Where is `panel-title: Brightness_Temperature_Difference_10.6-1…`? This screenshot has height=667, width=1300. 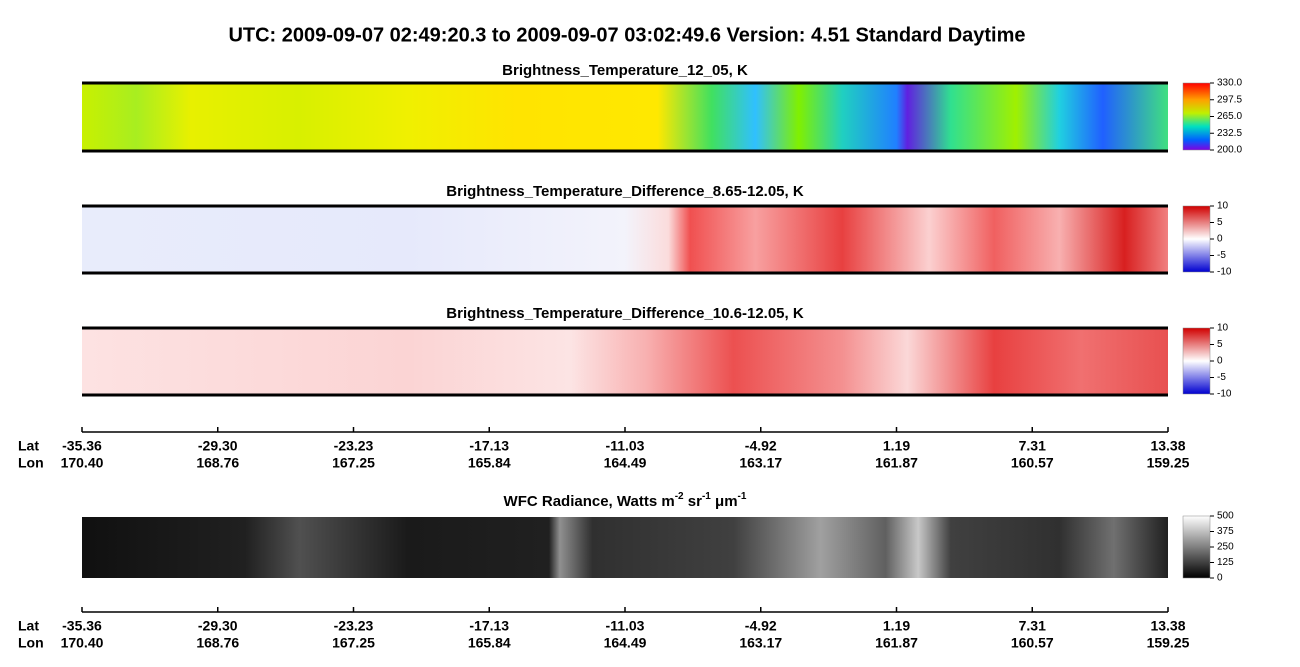 panel-title: Brightness_Temperature_Difference_10.6-1… is located at coordinates (625, 313).